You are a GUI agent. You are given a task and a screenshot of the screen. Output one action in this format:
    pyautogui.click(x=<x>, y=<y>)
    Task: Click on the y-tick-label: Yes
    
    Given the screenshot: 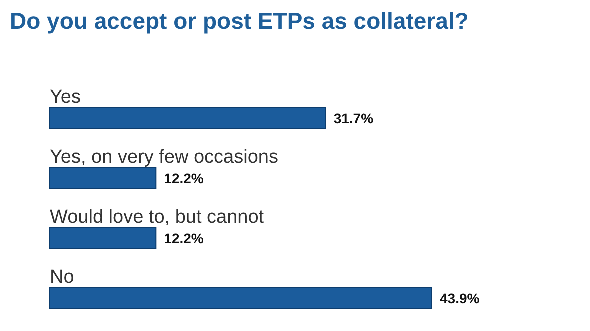 What is the action you would take?
    pyautogui.click(x=65, y=97)
    